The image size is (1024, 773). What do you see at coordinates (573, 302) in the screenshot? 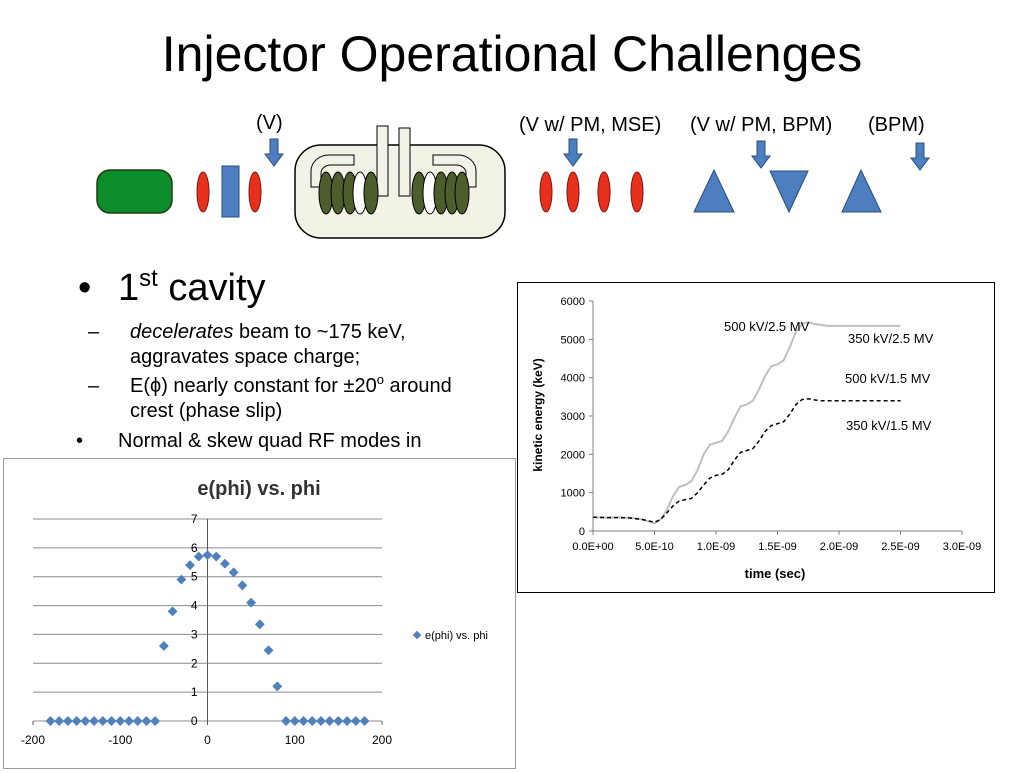
I see `energy-y-tick-label: 6000` at bounding box center [573, 302].